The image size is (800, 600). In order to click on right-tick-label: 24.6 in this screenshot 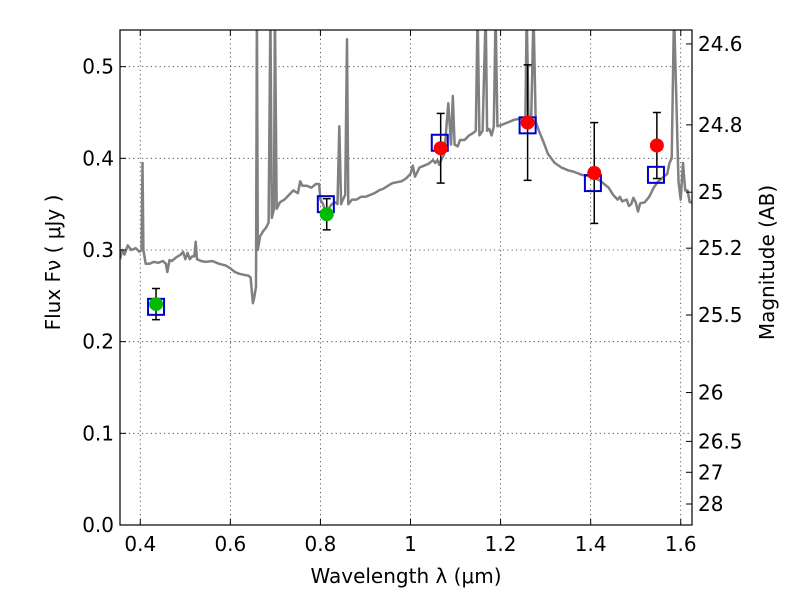, I will do `click(720, 44)`.